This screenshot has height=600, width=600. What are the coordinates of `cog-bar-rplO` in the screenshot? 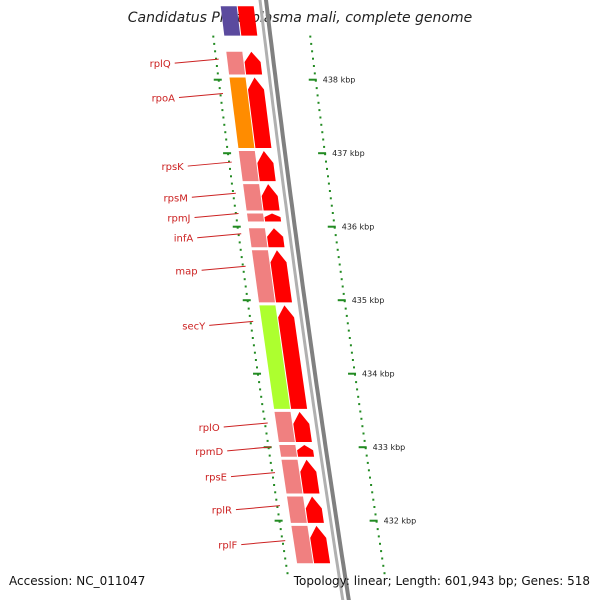 It's located at (284, 426).